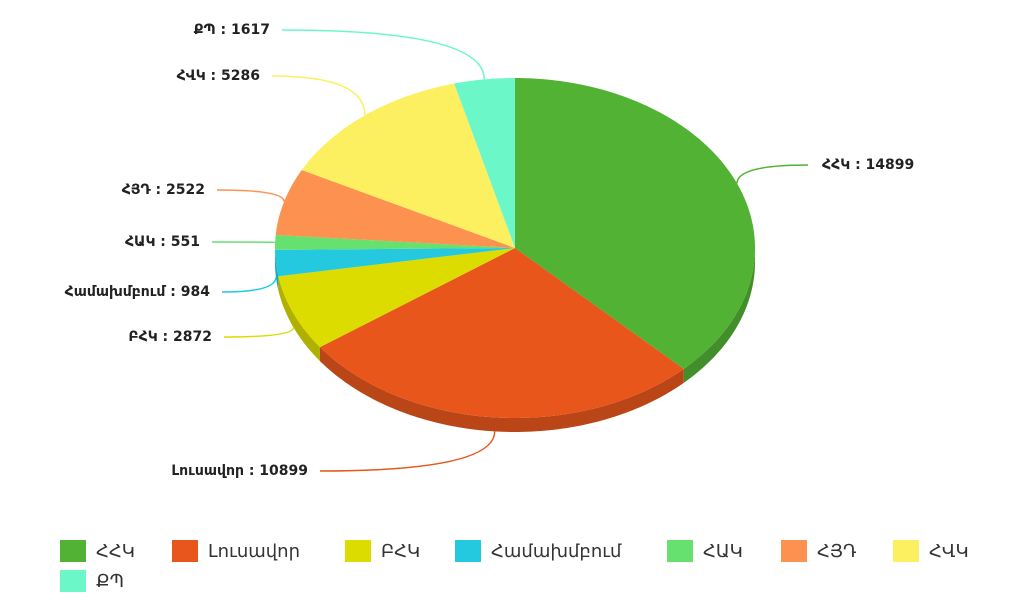 Image resolution: width=1030 pixels, height=600 pixels. What do you see at coordinates (162, 242) in the screenshot?
I see `data-label: ՀԱԿ : 551` at bounding box center [162, 242].